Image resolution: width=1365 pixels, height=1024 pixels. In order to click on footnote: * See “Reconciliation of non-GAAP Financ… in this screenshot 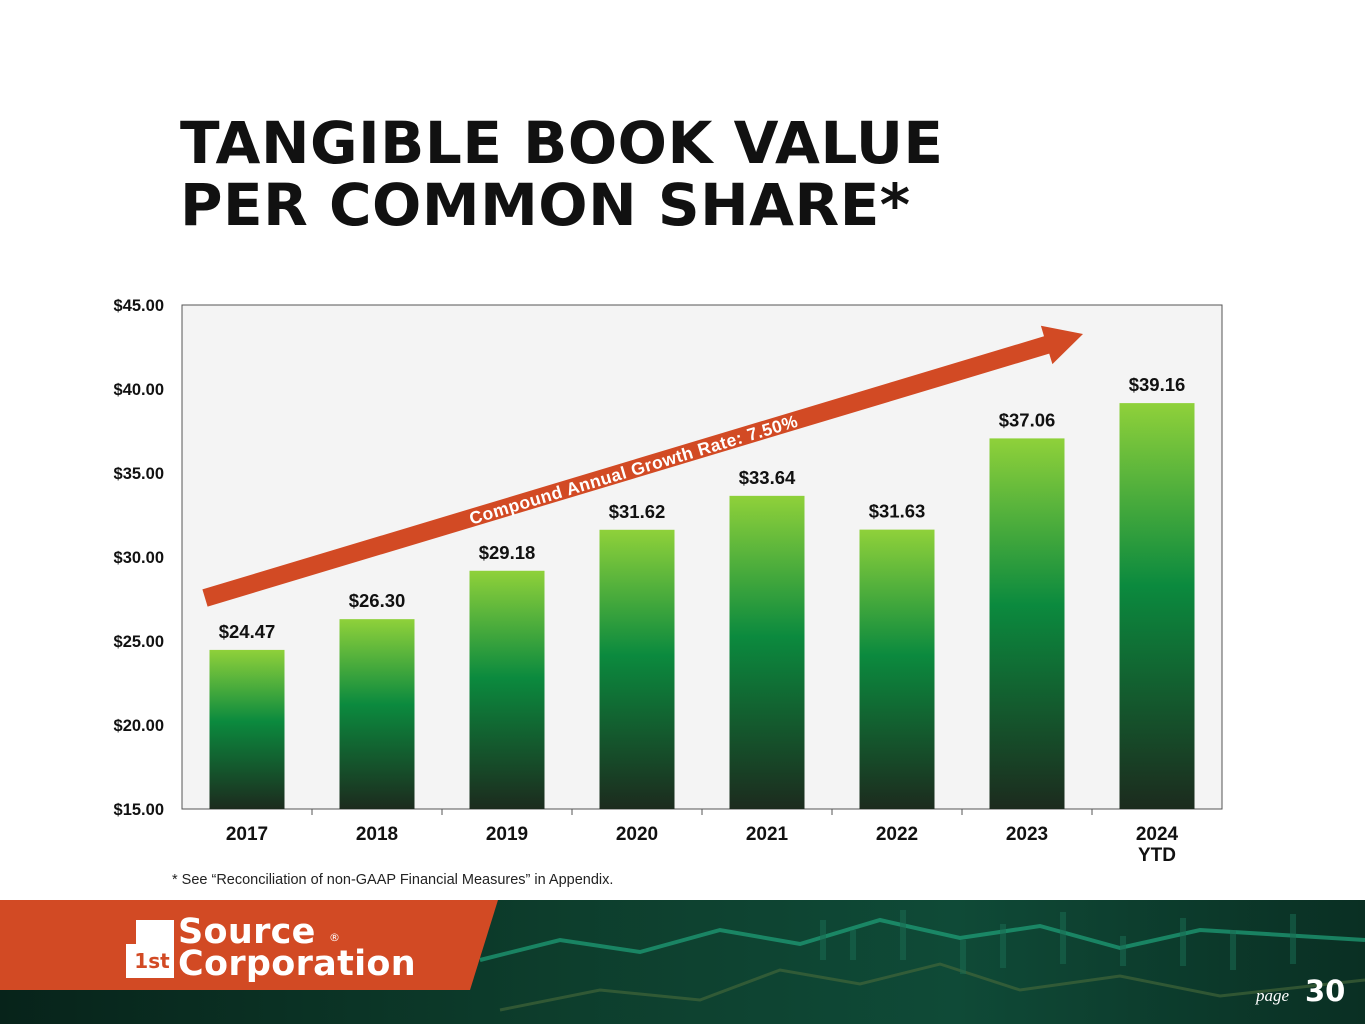, I will do `click(393, 880)`.